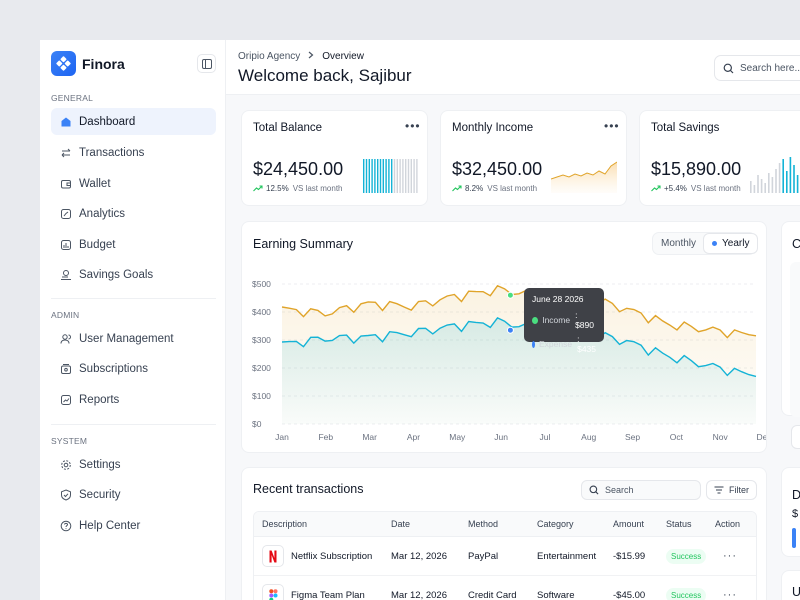  I want to click on sidebar-item-subscriptions: Subscriptions, so click(133, 368).